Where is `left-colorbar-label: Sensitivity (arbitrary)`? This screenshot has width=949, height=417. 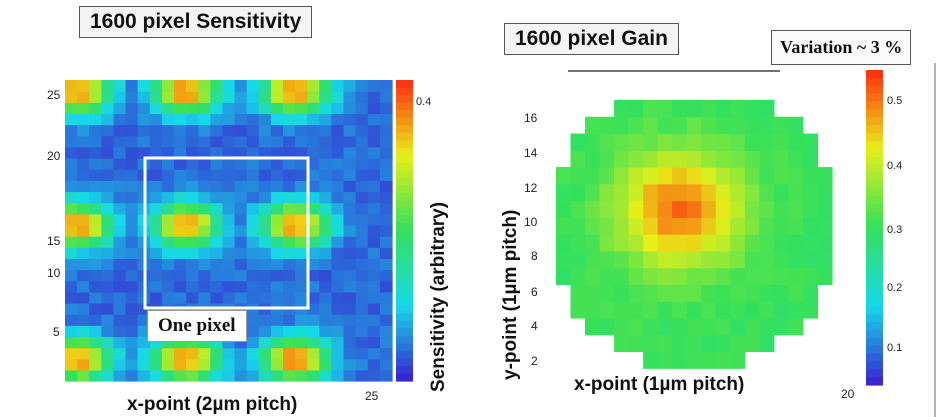
left-colorbar-label: Sensitivity (arbitrary) is located at coordinates (438, 296).